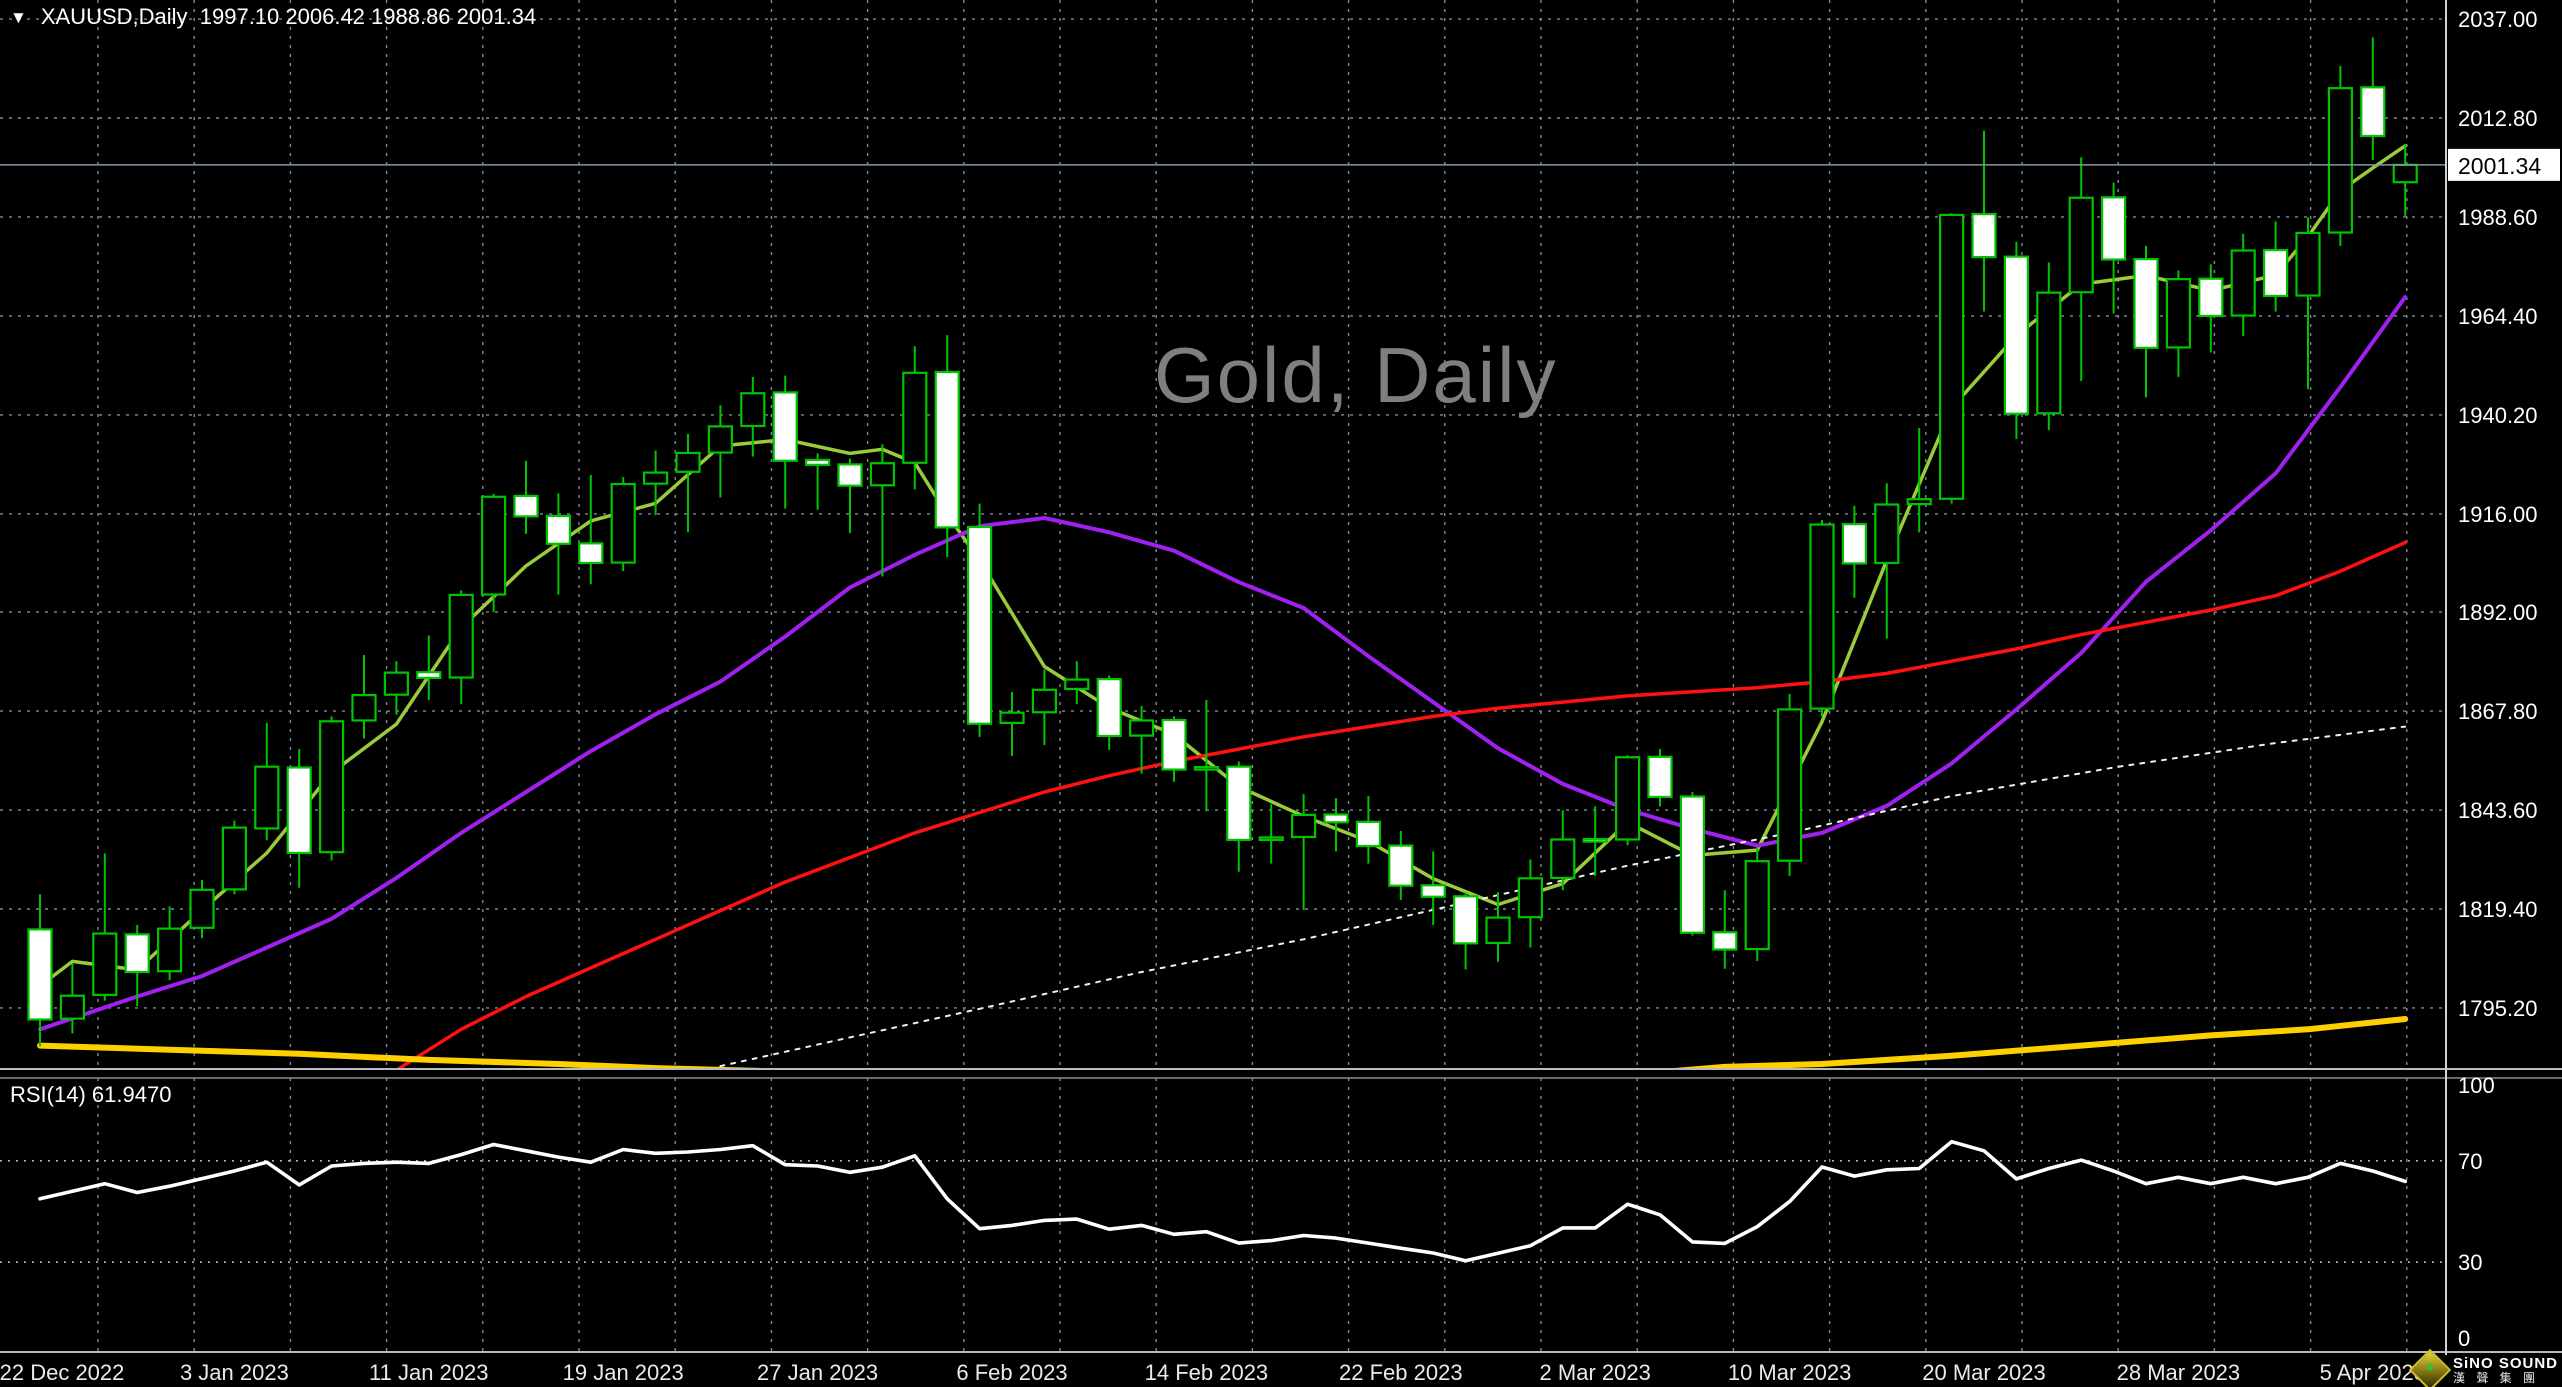 This screenshot has width=2562, height=1387. I want to click on time-axis-drag-area, so click(1223, 1369).